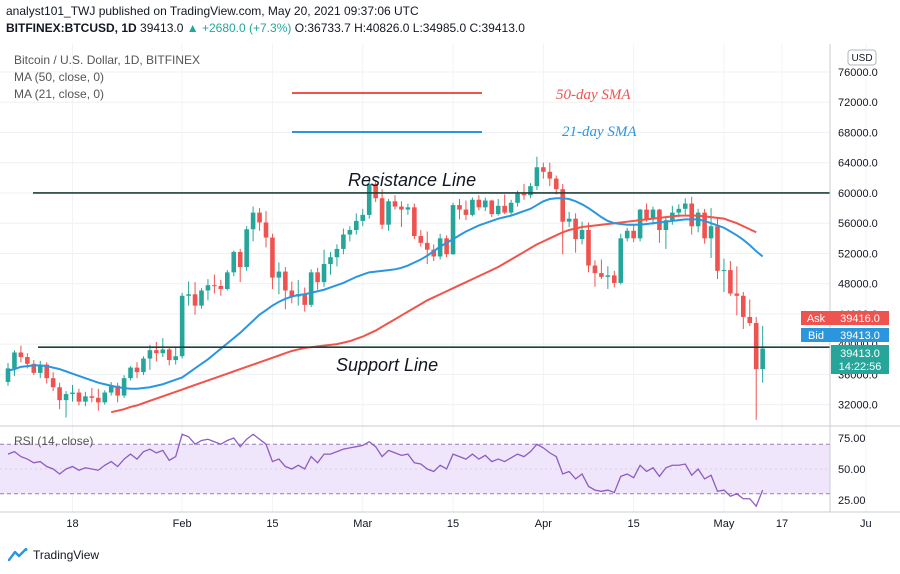 The height and width of the screenshot is (574, 900). Describe the element at coordinates (860, 354) in the screenshot. I see `last-price-value: 39413.0` at that location.